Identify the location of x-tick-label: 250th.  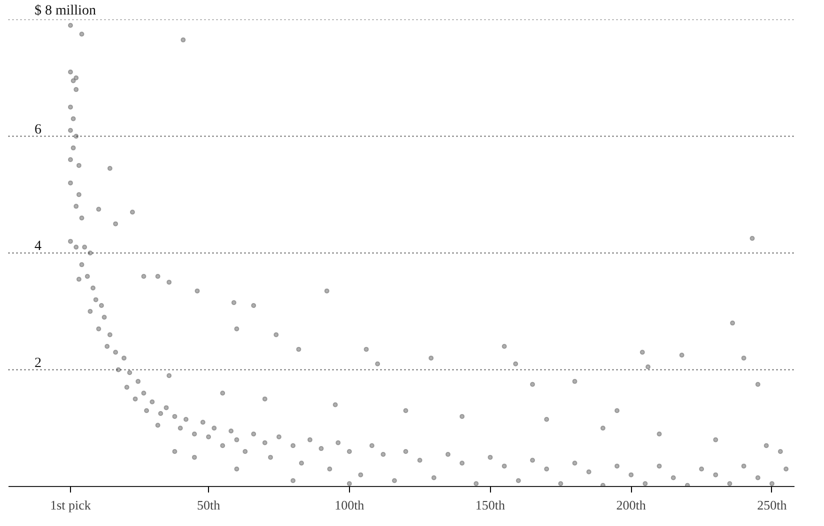
(772, 505).